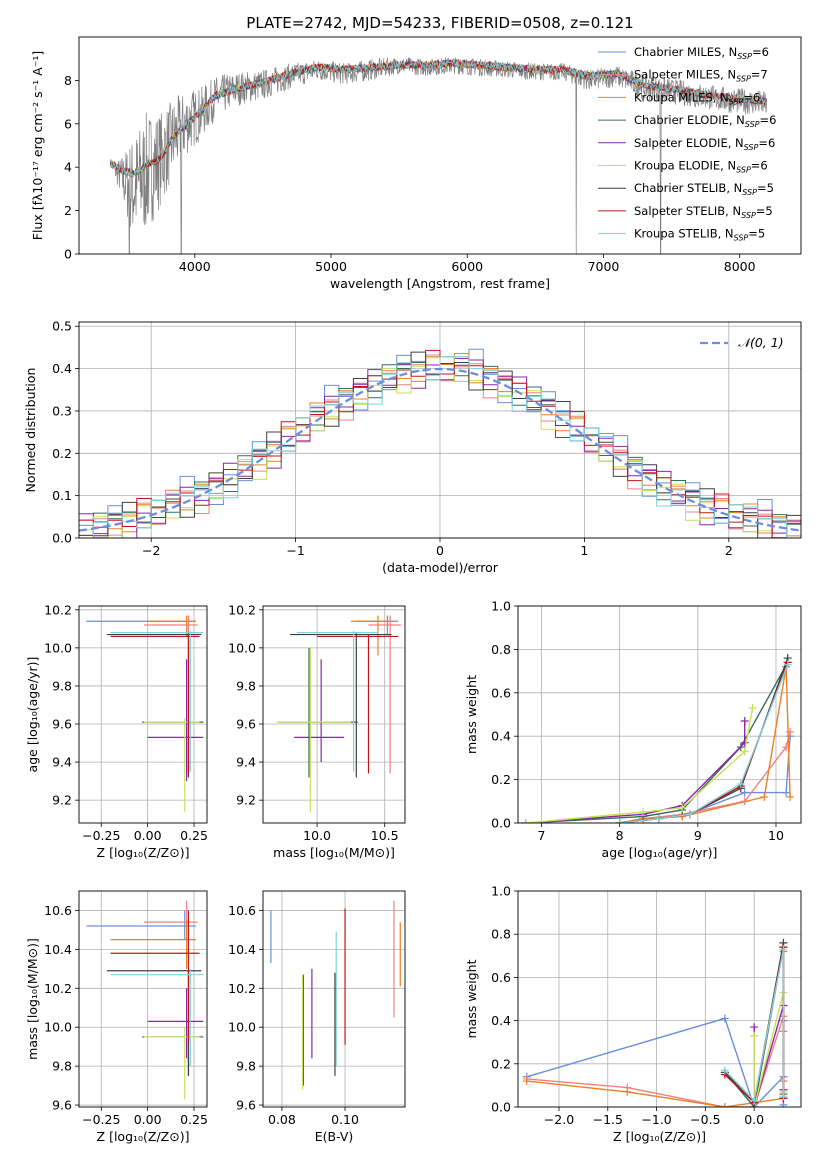  What do you see at coordinates (143, 1136) in the screenshot?
I see `x-axis-label: Z [log₁₀(Z/Z⊙)]` at bounding box center [143, 1136].